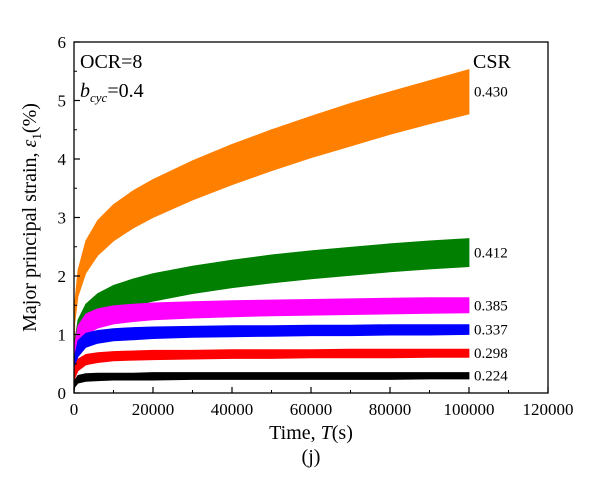  What do you see at coordinates (30, 239) in the screenshot?
I see `y-axis-label-prefix: Major principal strain,` at bounding box center [30, 239].